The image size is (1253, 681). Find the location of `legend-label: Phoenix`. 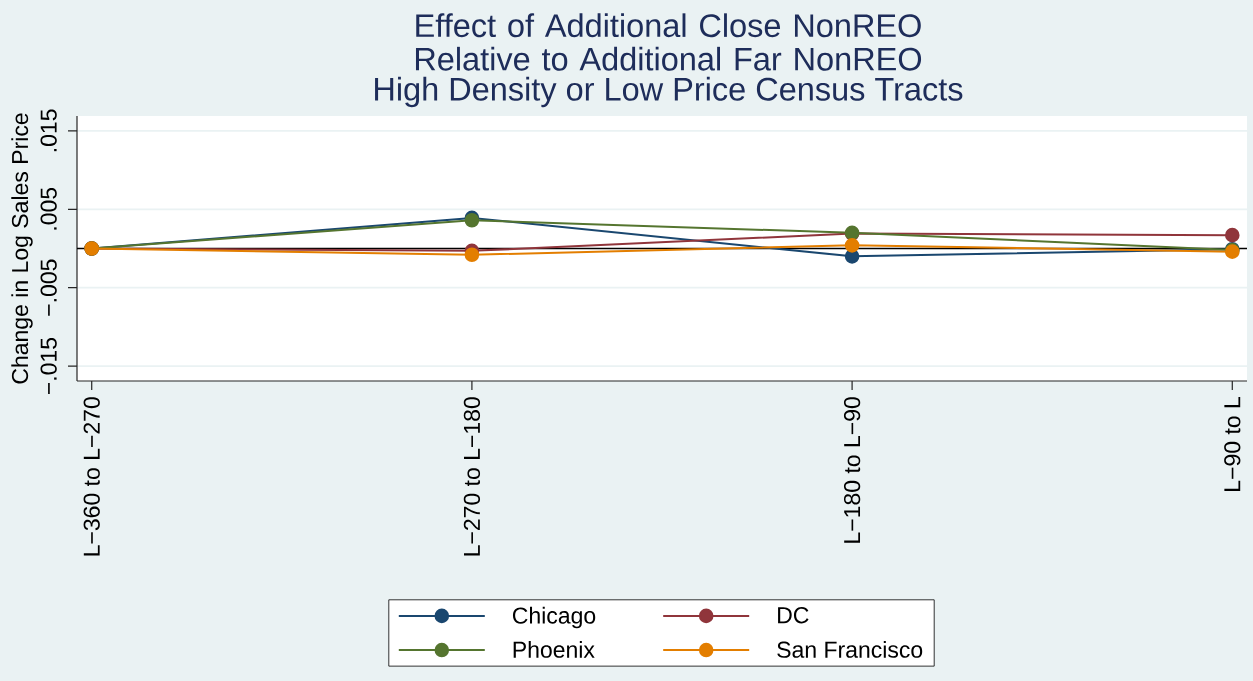

legend-label: Phoenix is located at coordinates (554, 649).